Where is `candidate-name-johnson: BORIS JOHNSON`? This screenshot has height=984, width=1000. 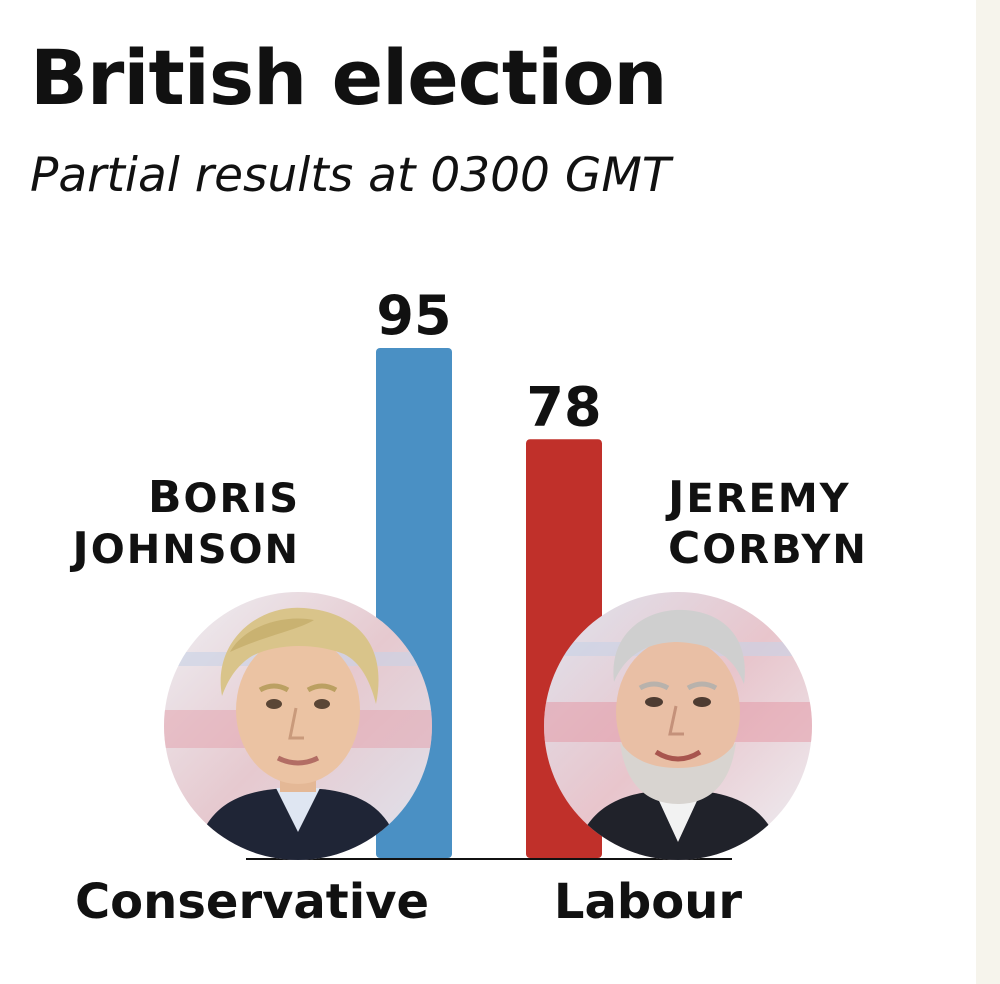
candidate-name-johnson: BORIS JOHNSON is located at coordinates (186, 524).